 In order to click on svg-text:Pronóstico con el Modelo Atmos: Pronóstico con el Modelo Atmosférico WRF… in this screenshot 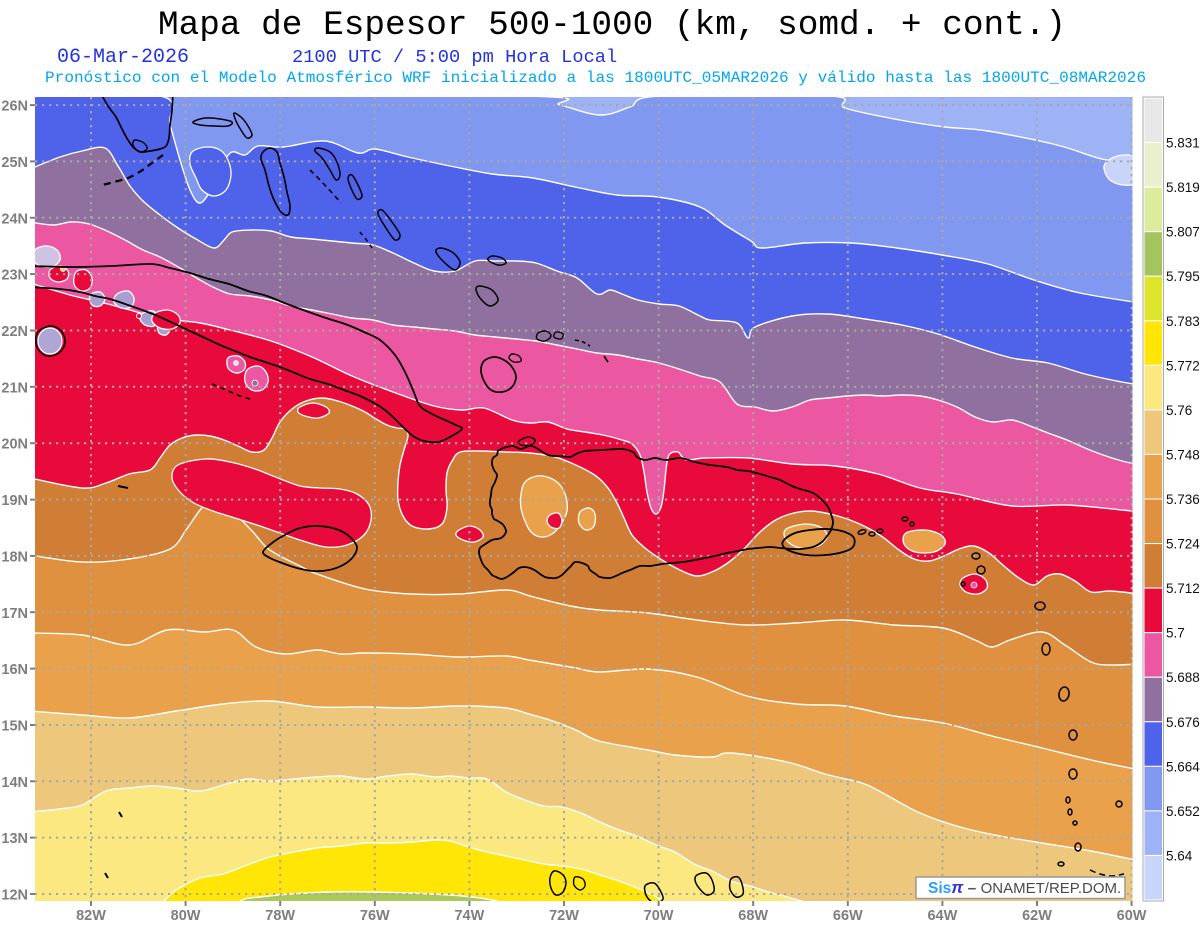, I will do `click(595, 78)`.